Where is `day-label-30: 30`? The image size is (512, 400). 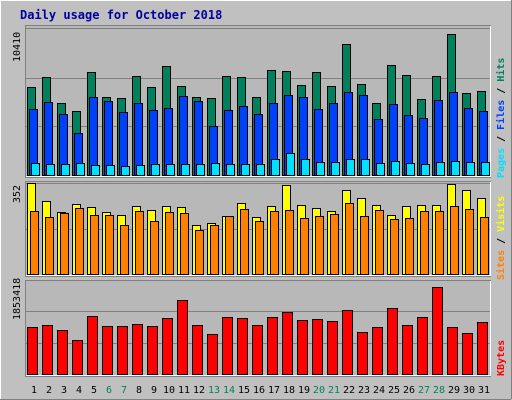 day-label-30: 30 is located at coordinates (469, 390).